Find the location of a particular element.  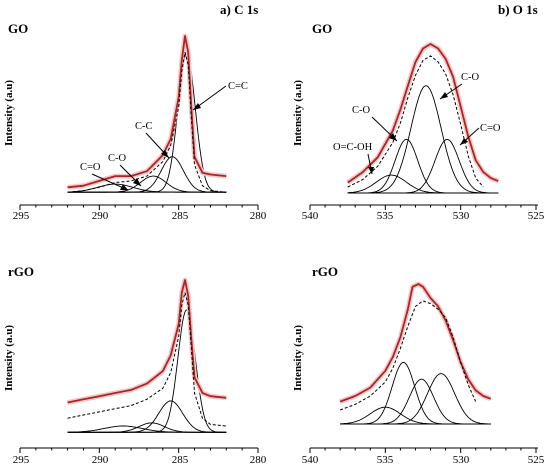

panel-title: a) C 1s is located at coordinates (239, 9).